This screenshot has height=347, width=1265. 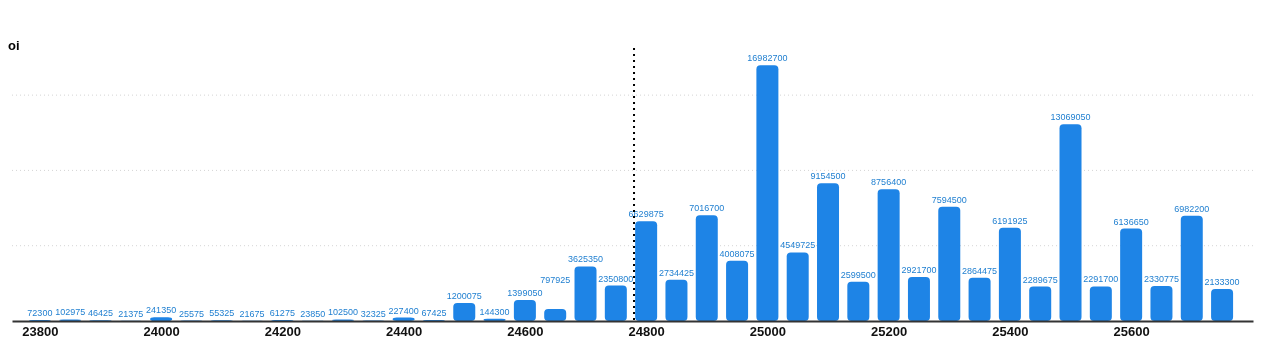 I want to click on data-label: 6191925, so click(x=1010, y=220).